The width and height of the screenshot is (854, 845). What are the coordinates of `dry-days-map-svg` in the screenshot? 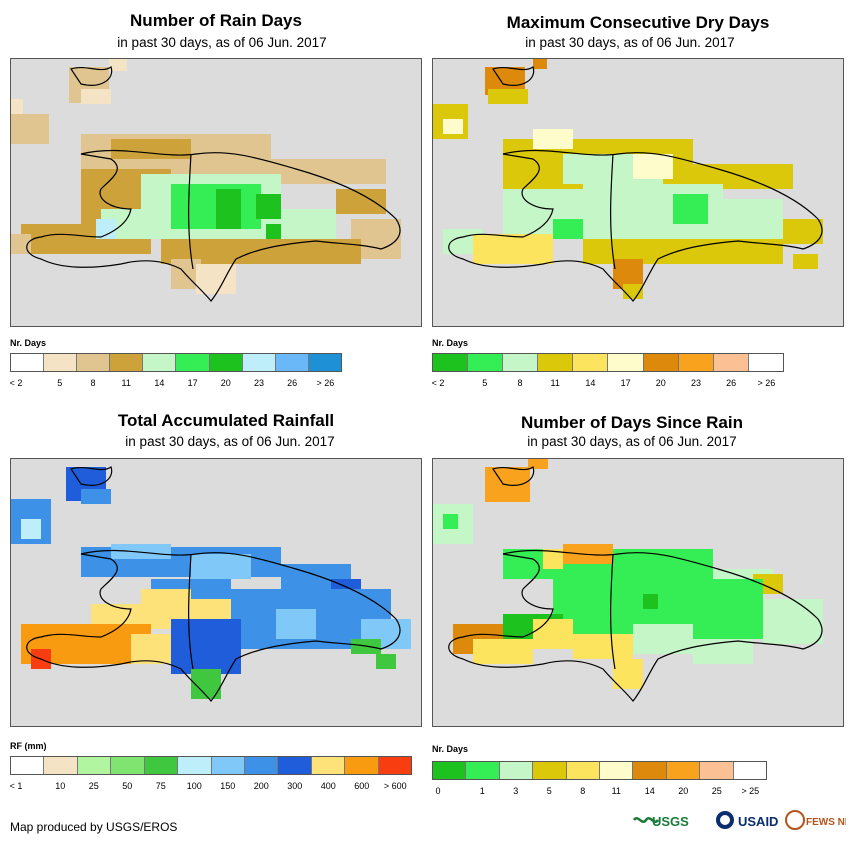 It's located at (628, 180).